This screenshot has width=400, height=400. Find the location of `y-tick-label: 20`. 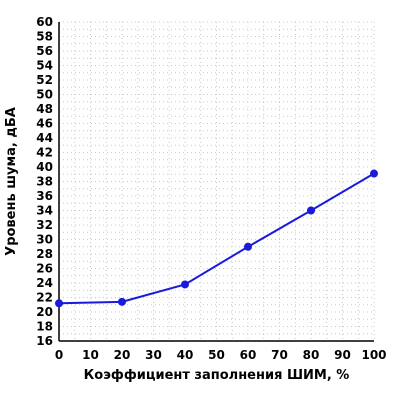

y-tick-label: 20 is located at coordinates (44, 312).